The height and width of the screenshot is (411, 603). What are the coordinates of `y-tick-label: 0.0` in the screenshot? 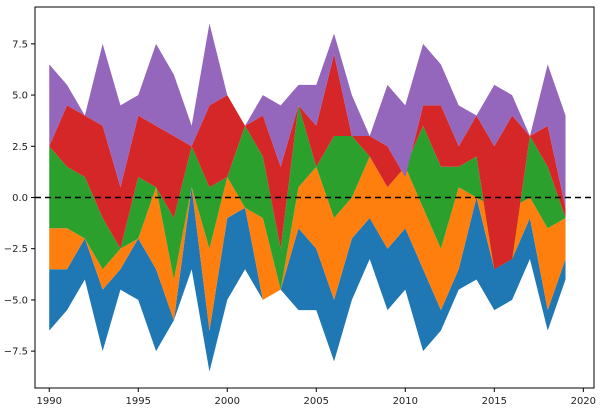 It's located at (20, 198).